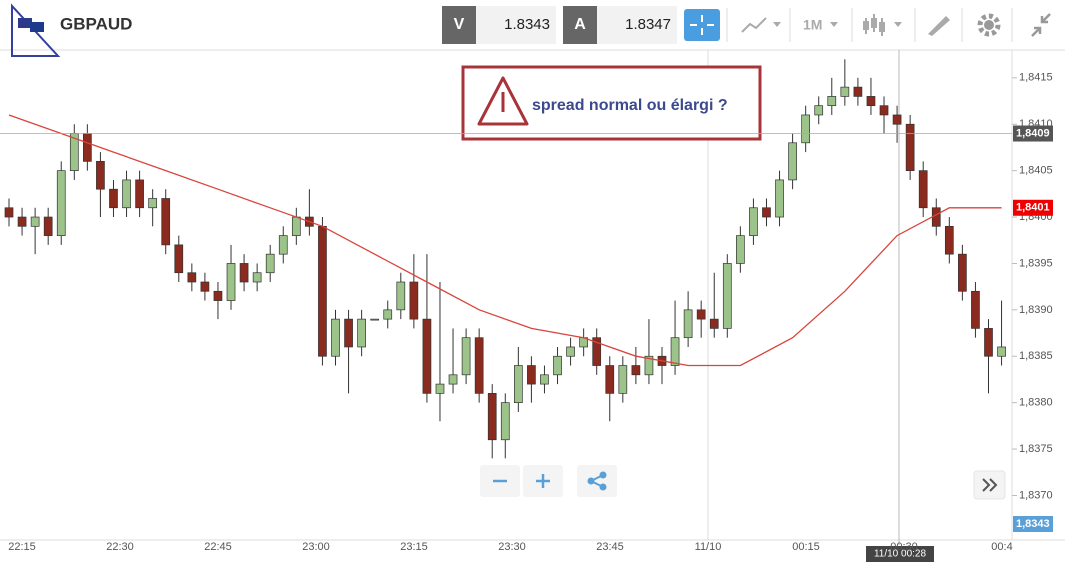 The image size is (1065, 568). I want to click on crosshair-time: 11/10 00:28, so click(900, 554).